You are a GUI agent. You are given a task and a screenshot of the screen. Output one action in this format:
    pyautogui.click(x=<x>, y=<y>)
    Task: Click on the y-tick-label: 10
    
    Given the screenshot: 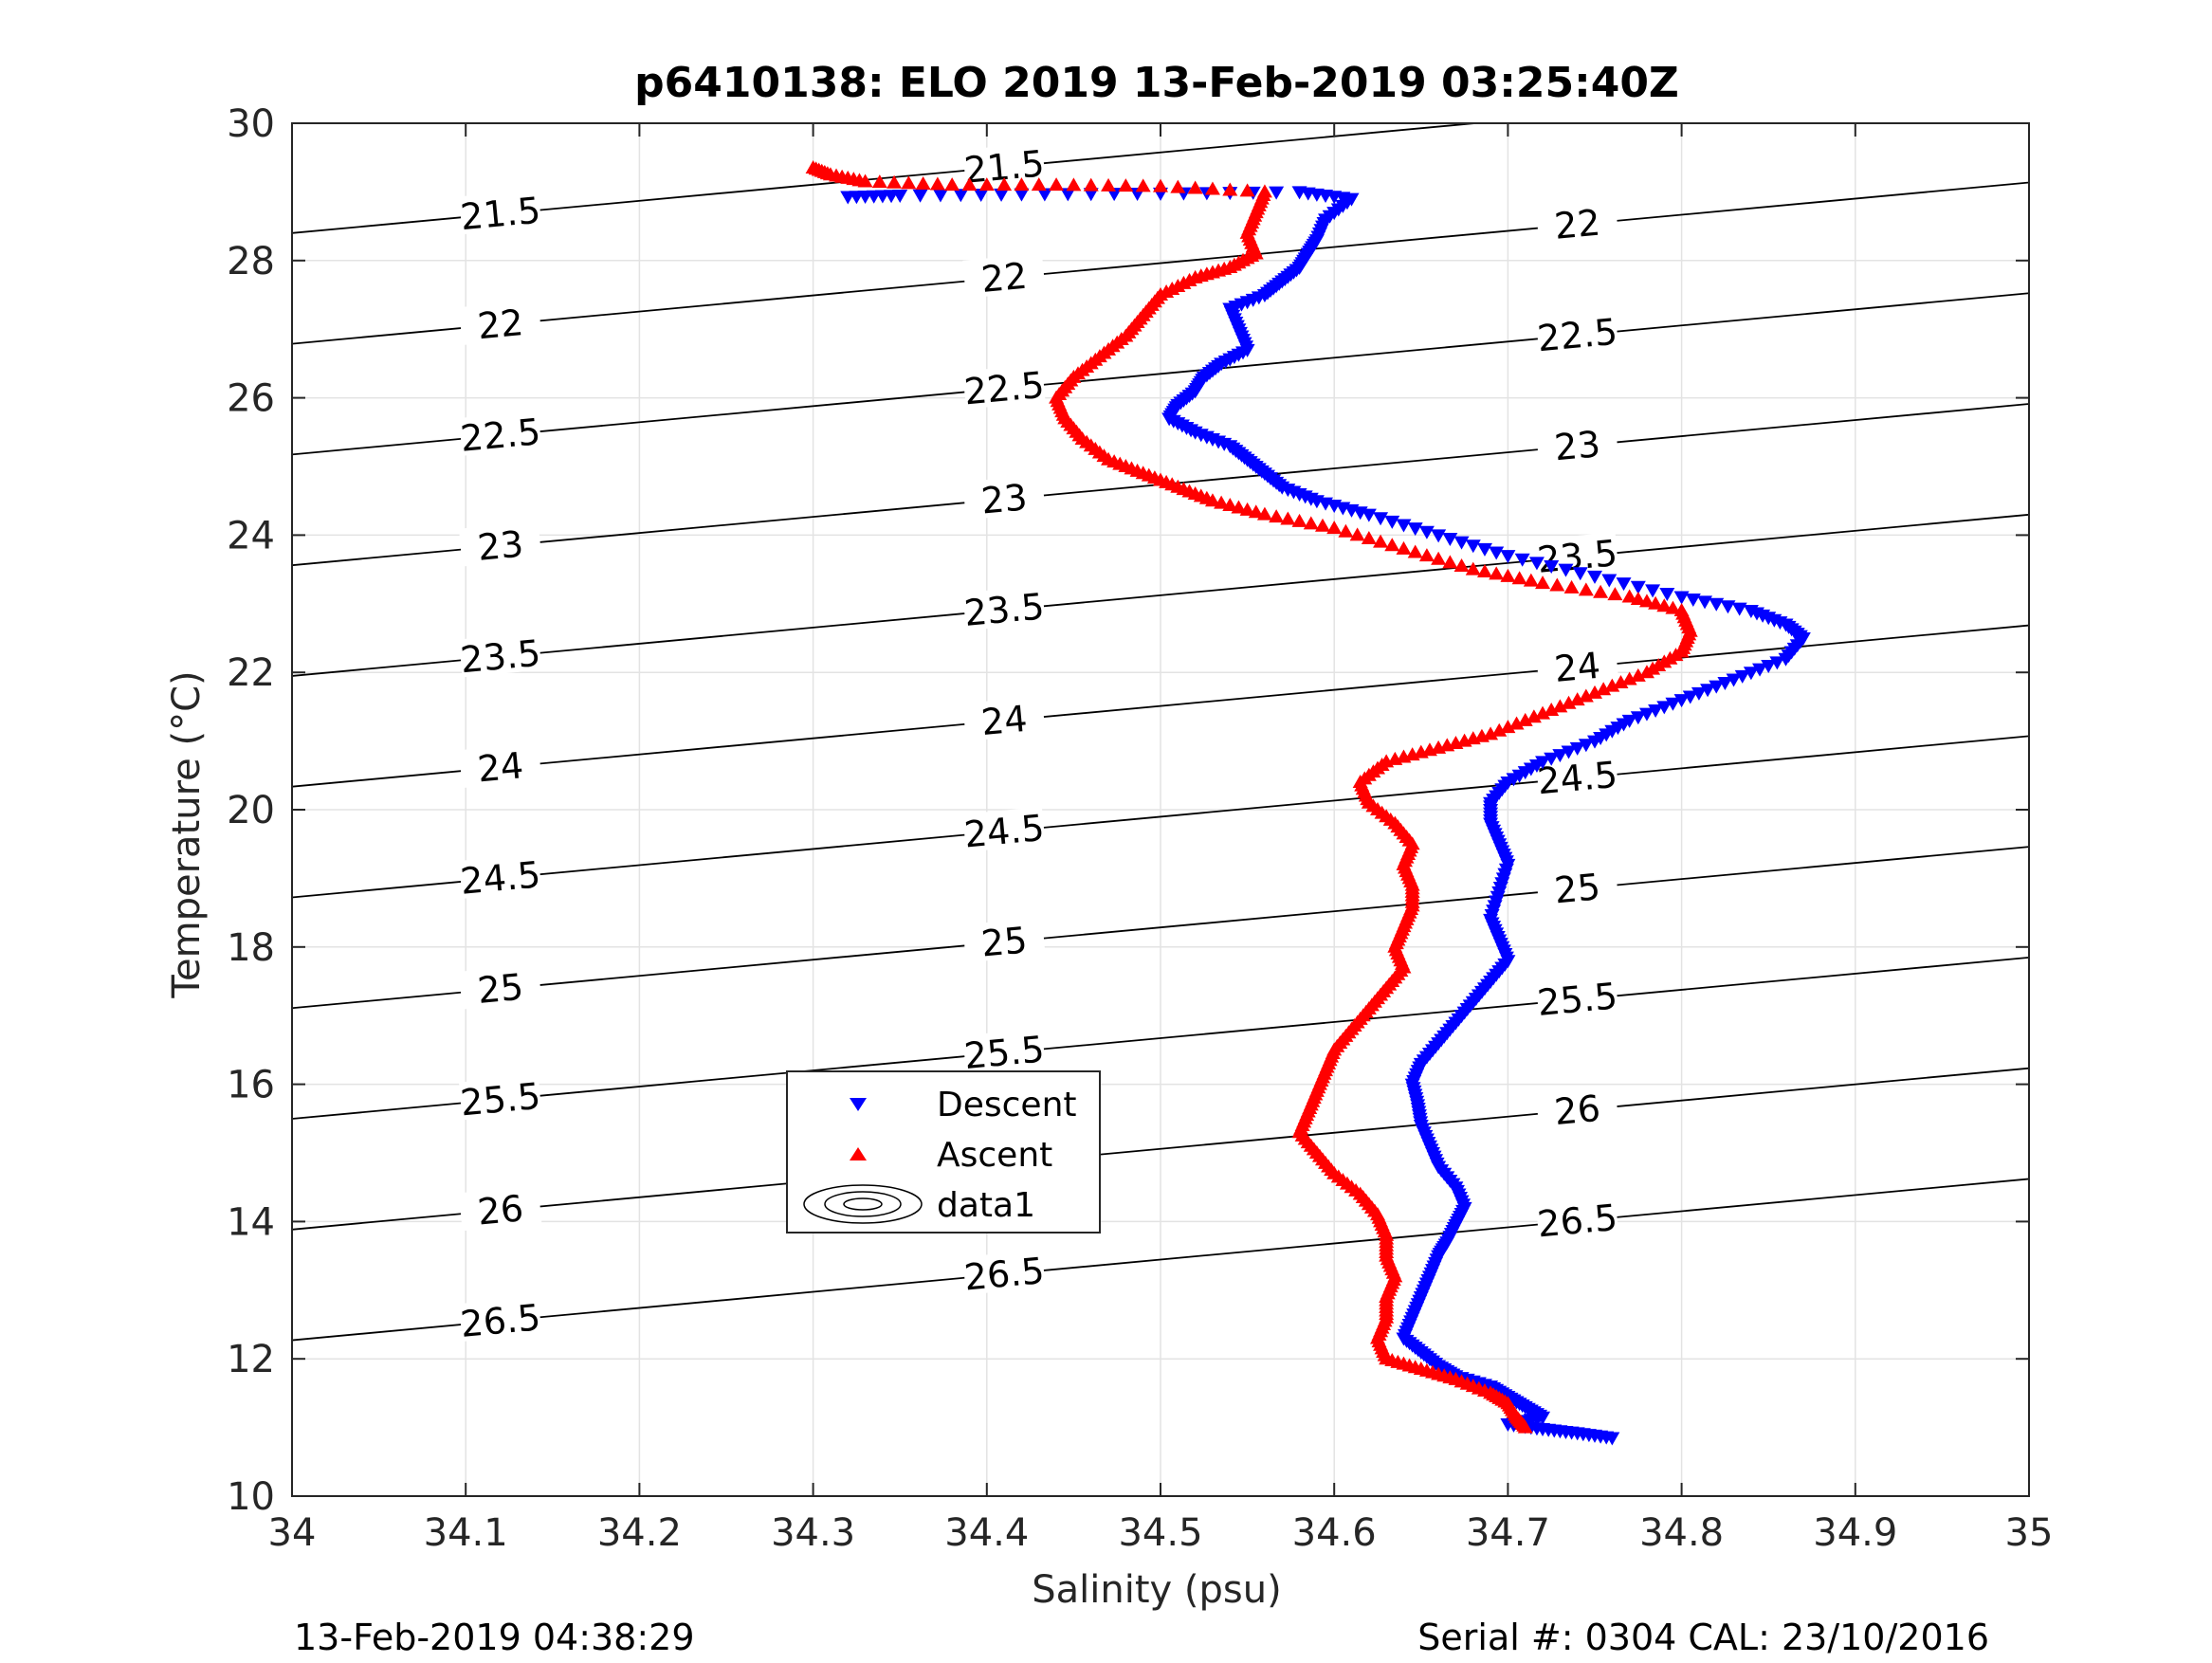 What is the action you would take?
    pyautogui.click(x=251, y=1497)
    